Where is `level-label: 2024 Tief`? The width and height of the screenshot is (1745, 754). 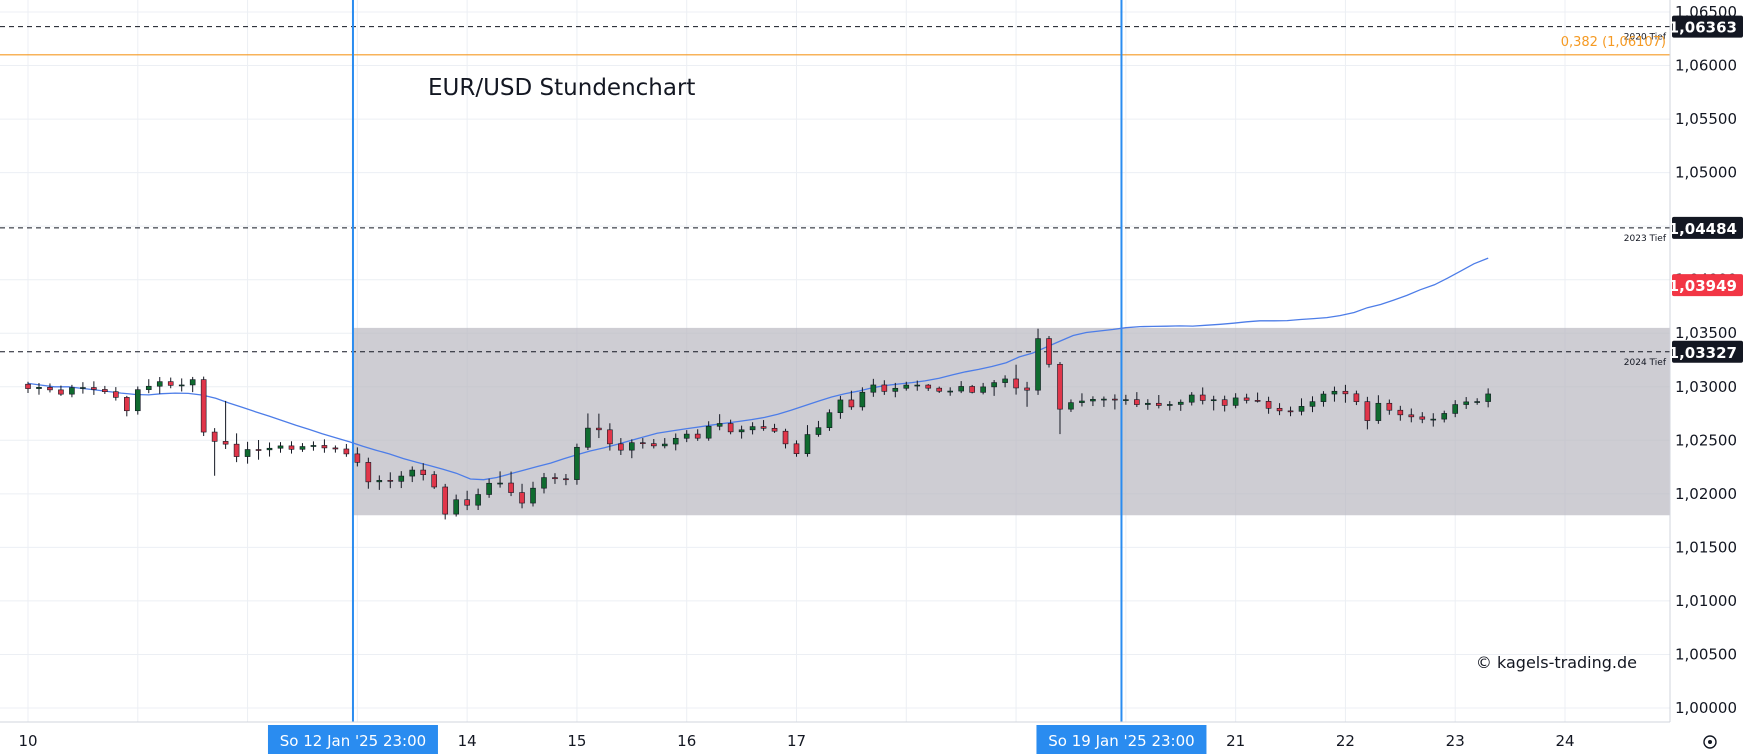
level-label: 2024 Tief is located at coordinates (1645, 363).